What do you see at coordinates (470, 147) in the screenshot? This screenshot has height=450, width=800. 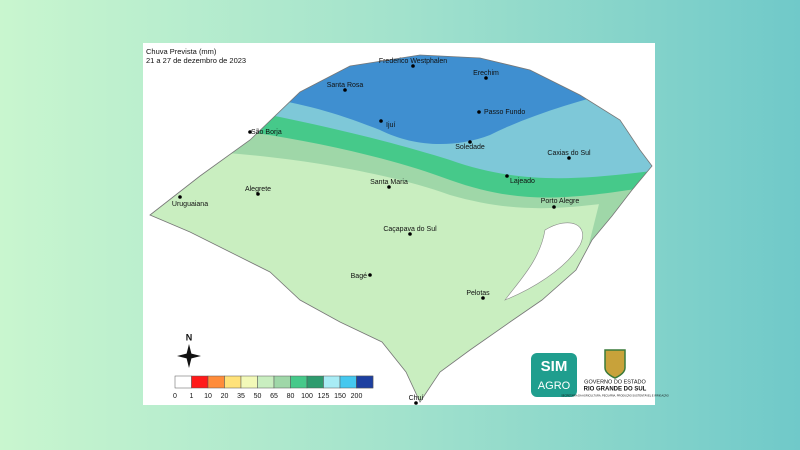 I see `city-label: Soledade` at bounding box center [470, 147].